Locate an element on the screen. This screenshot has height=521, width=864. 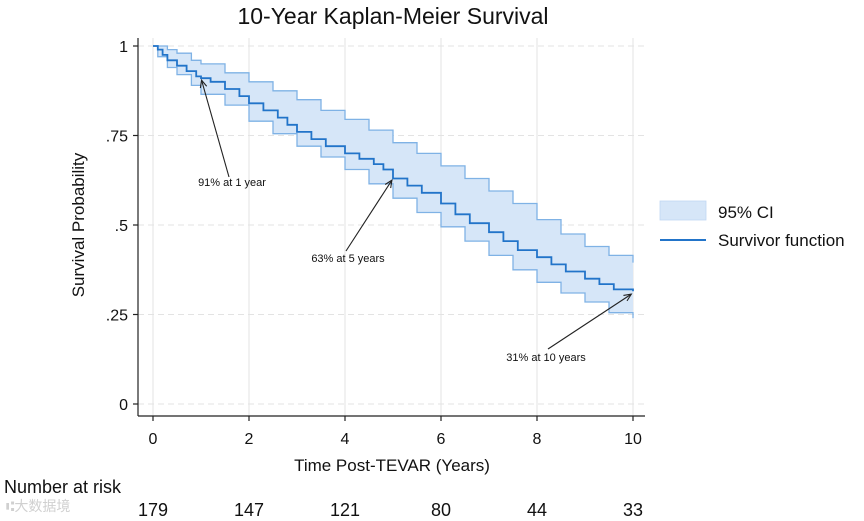
y-axis-label: Survival Probability is located at coordinates (78, 224).